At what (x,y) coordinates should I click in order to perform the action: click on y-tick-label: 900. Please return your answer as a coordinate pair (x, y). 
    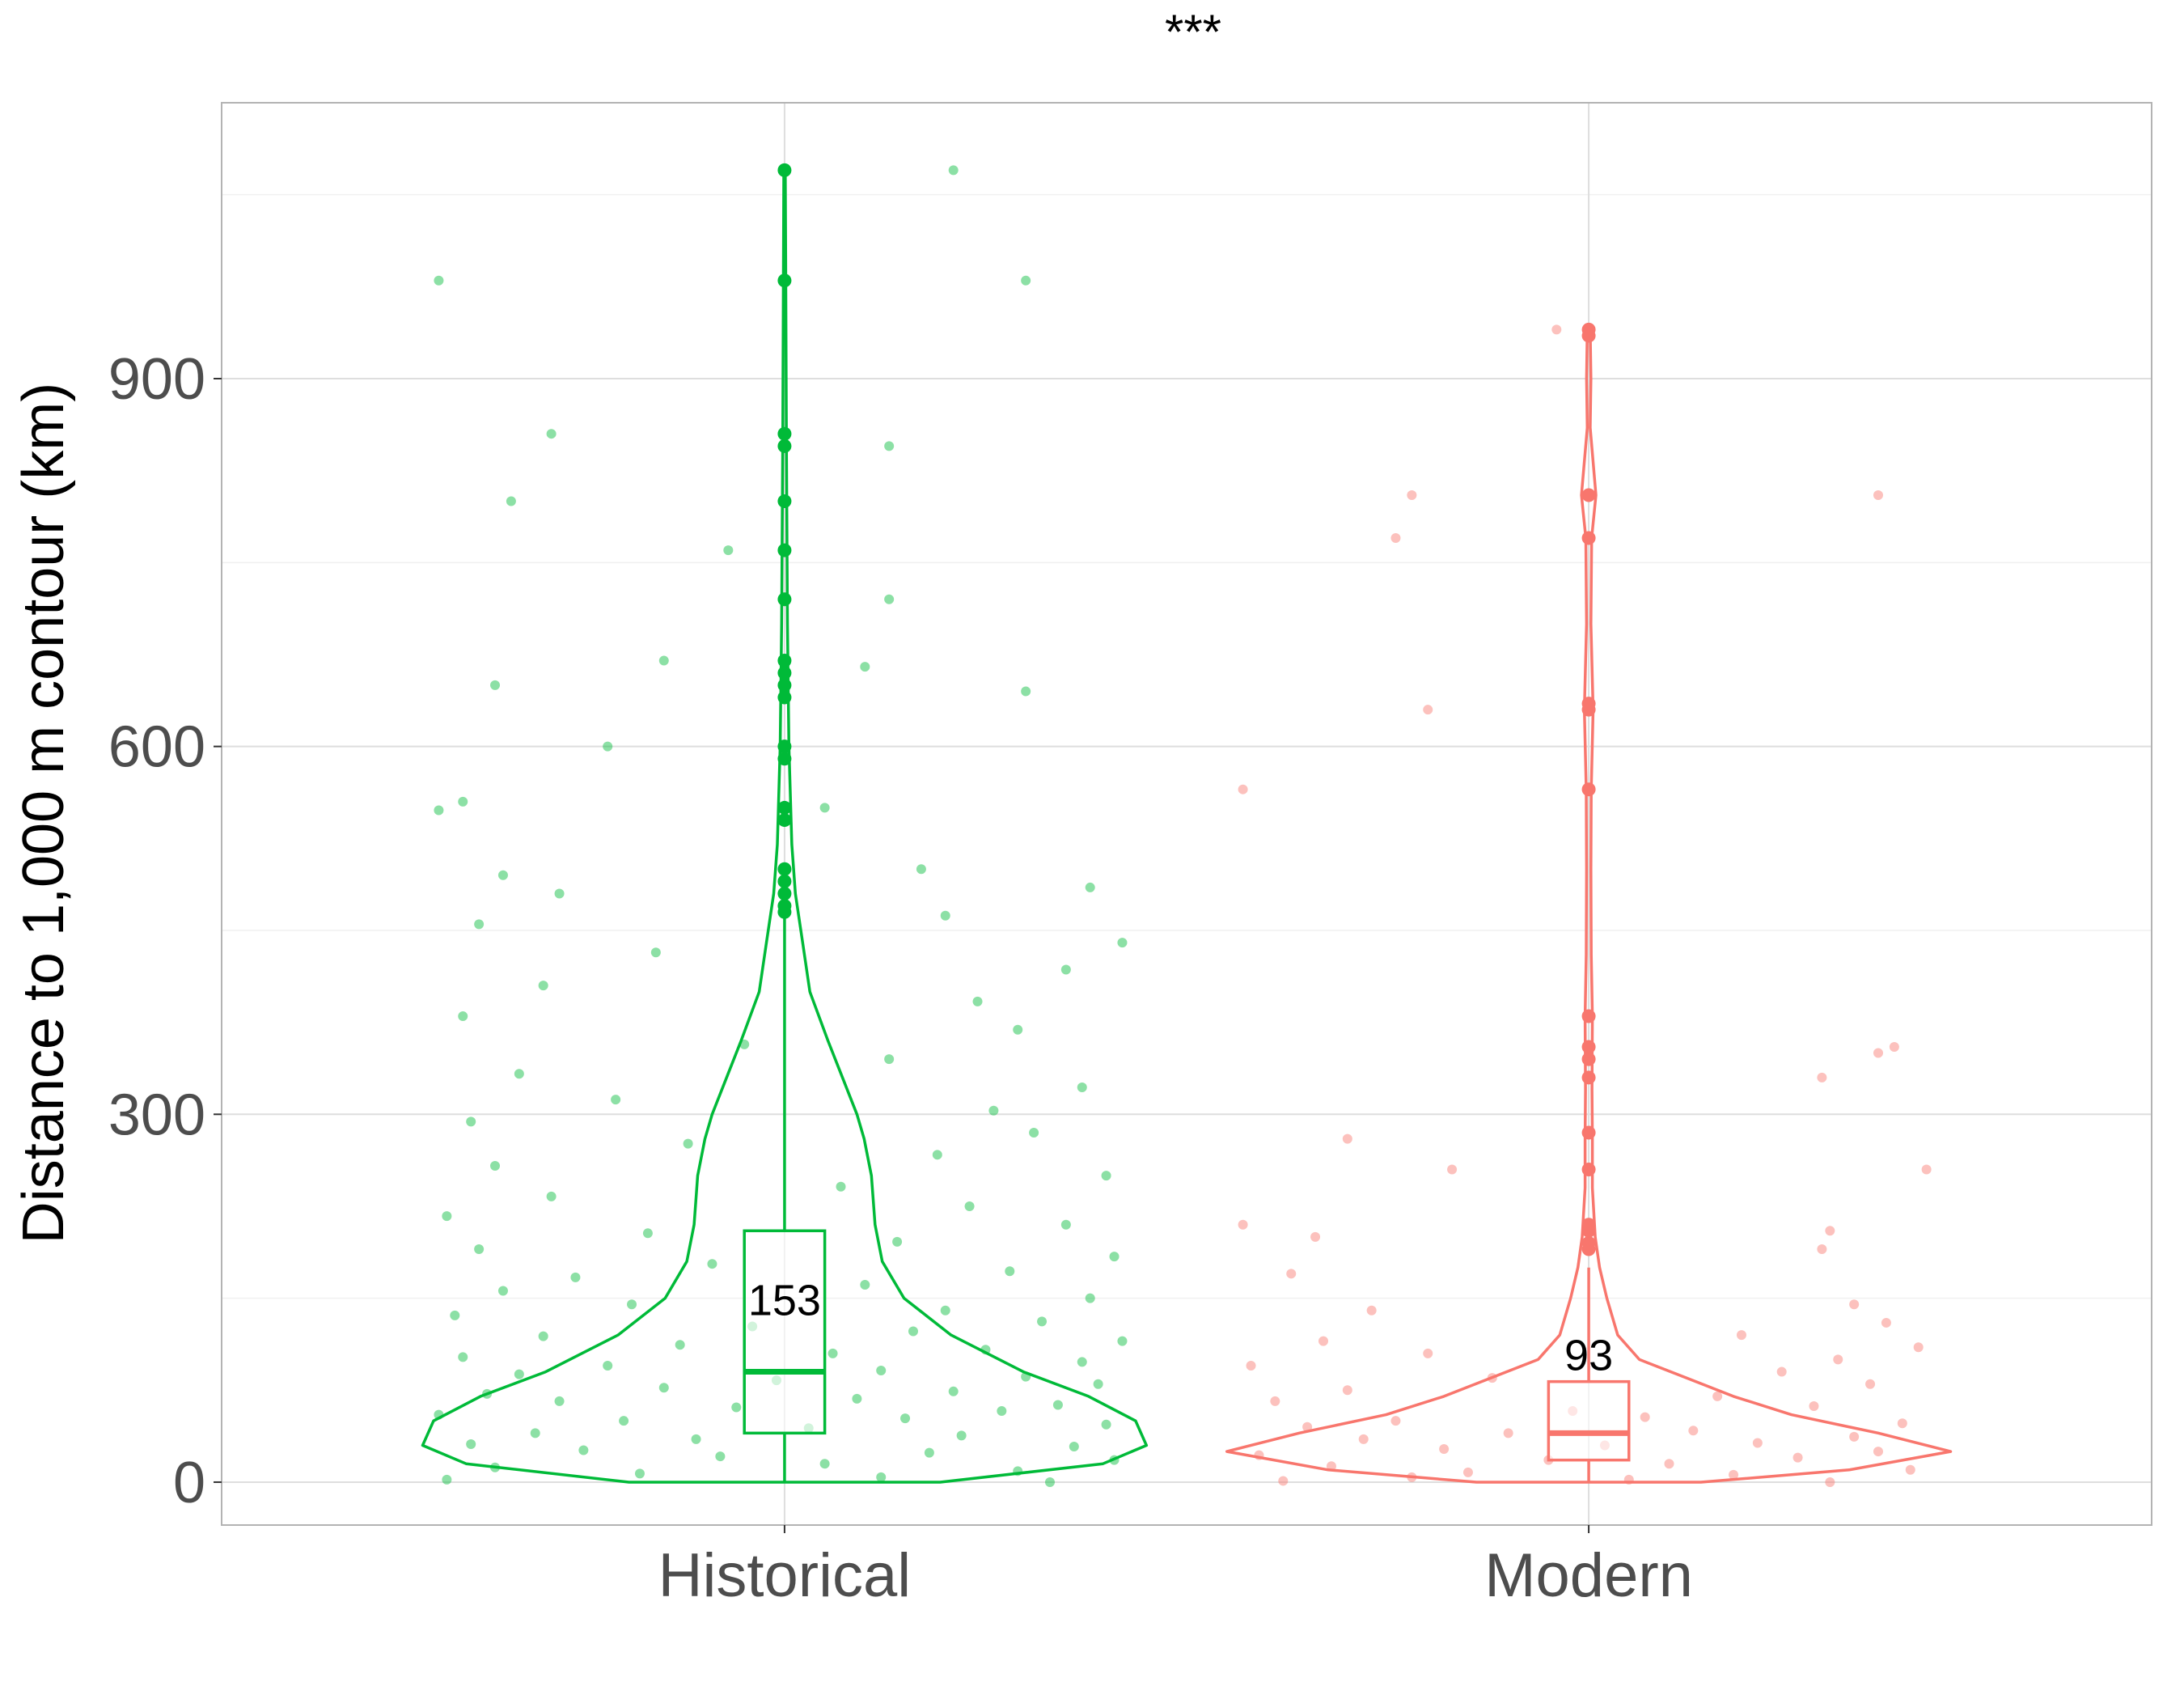
    Looking at the image, I should click on (156, 379).